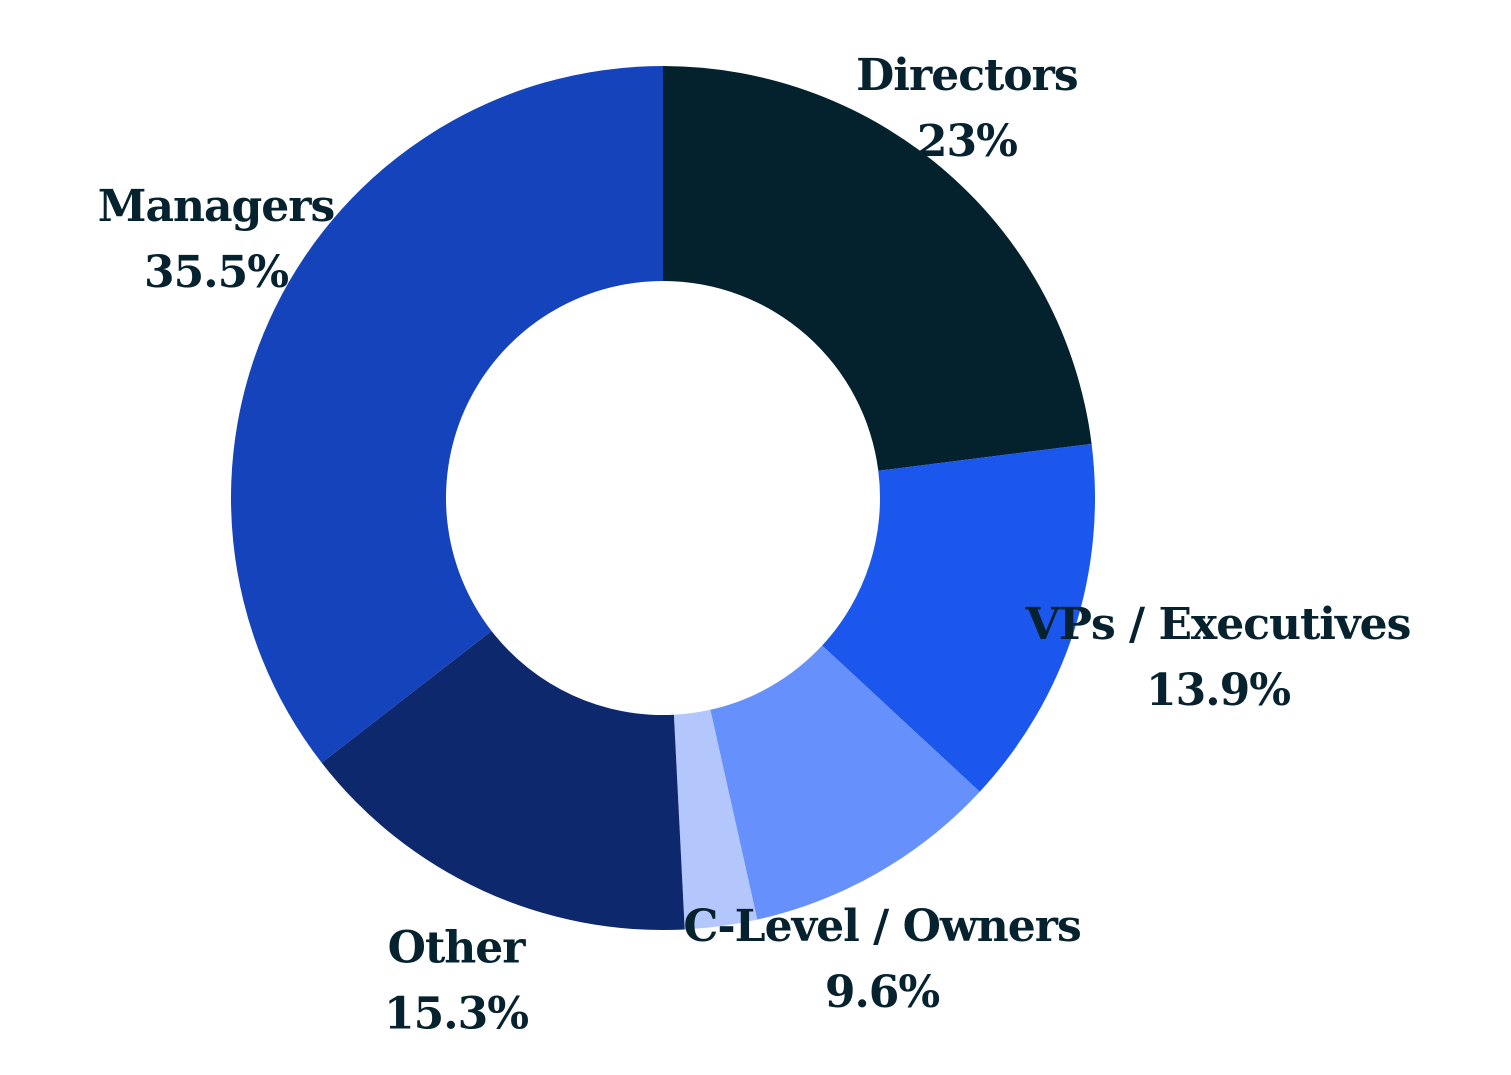 This screenshot has height=1075, width=1511. Describe the element at coordinates (715, 819) in the screenshot. I see `slice-unlabeled` at that location.